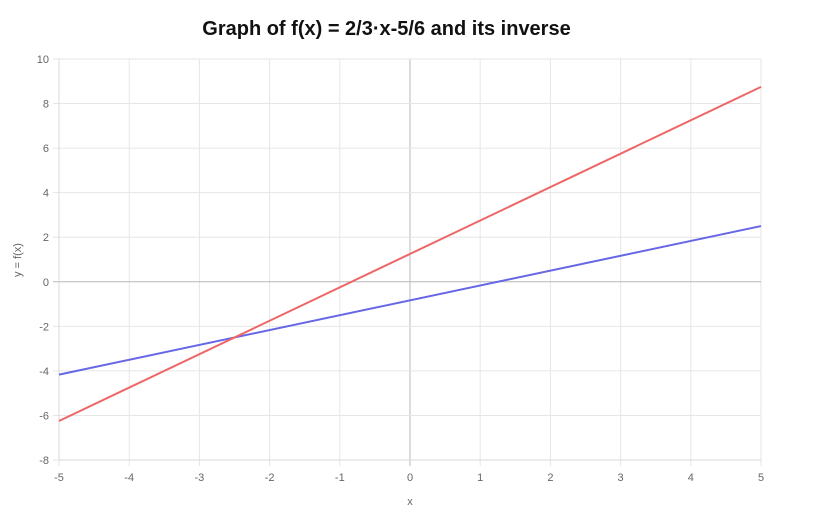 This screenshot has width=815, height=522. I want to click on y-tick-label: 4, so click(46, 194).